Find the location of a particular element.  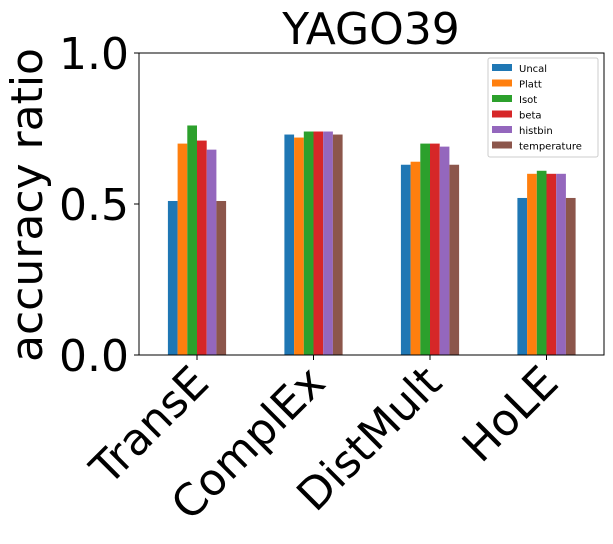

legend: Uncal Platt Isot beta histbin temperature is located at coordinates (543, 107).